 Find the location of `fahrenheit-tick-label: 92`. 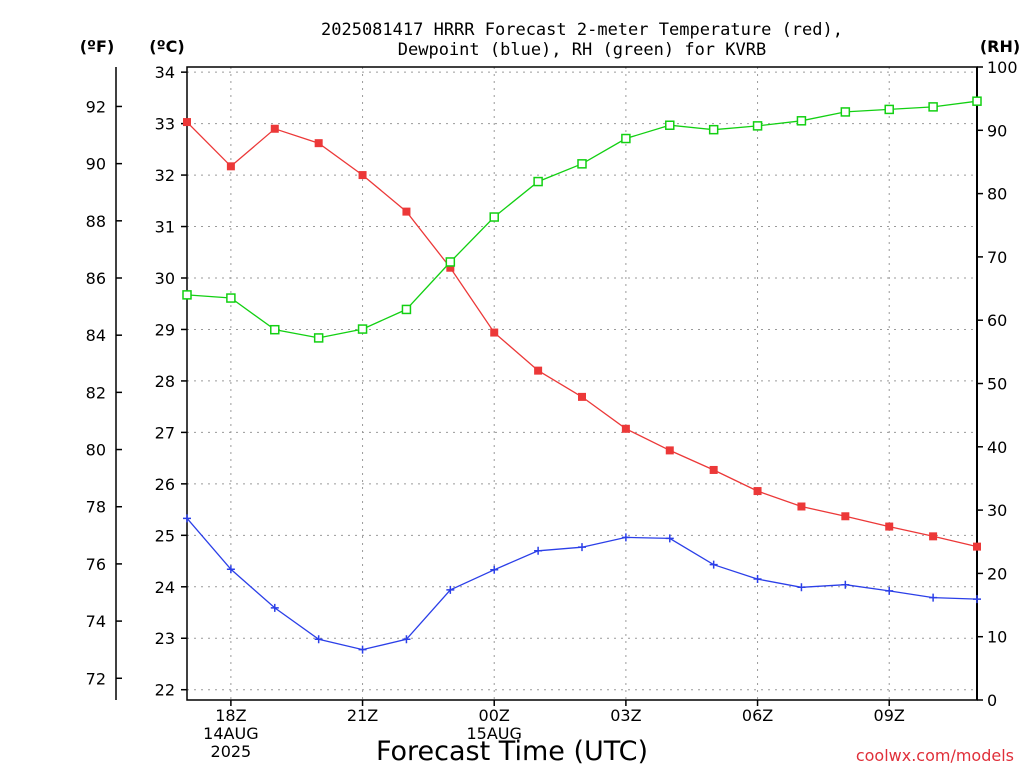

fahrenheit-tick-label: 92 is located at coordinates (96, 106).